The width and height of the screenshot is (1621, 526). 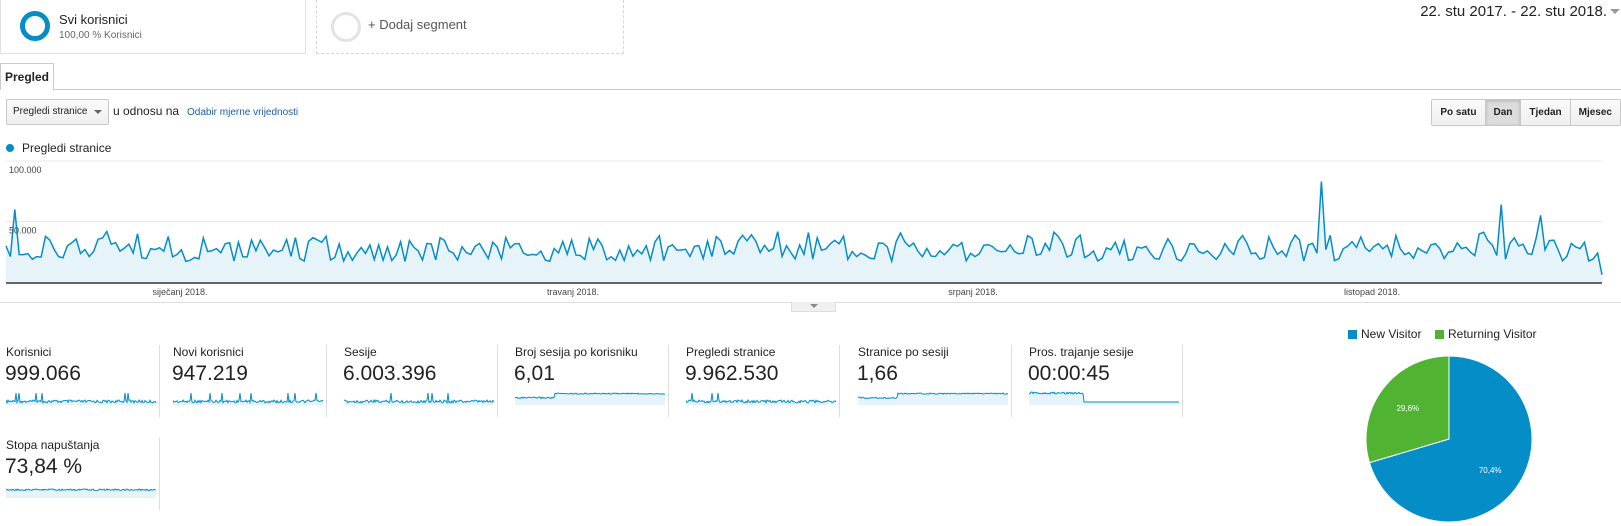 I want to click on period-day-button: Dan, so click(x=1502, y=112).